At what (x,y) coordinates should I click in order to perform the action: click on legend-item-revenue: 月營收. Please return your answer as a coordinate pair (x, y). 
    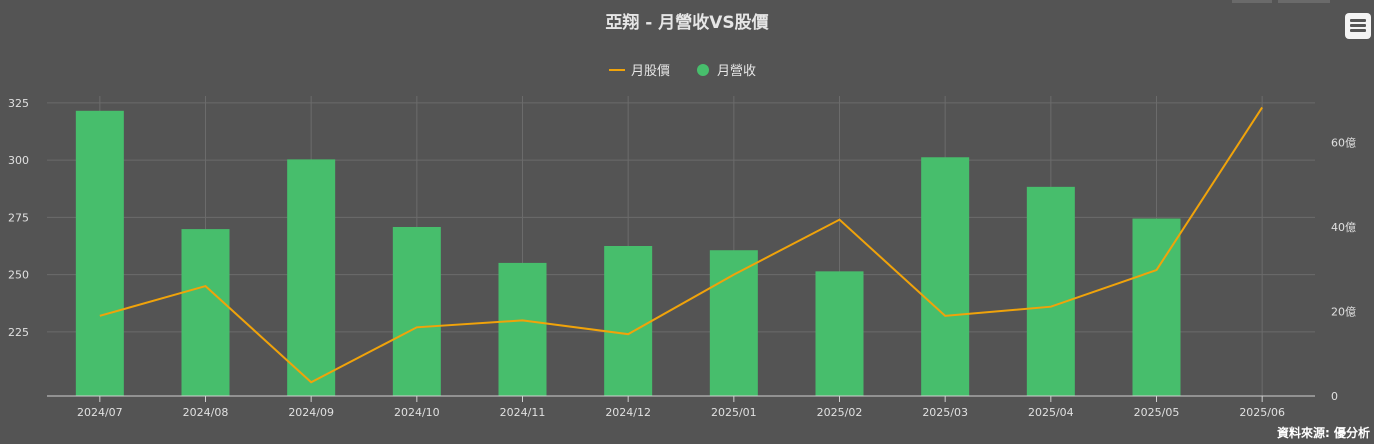
    Looking at the image, I should click on (726, 69).